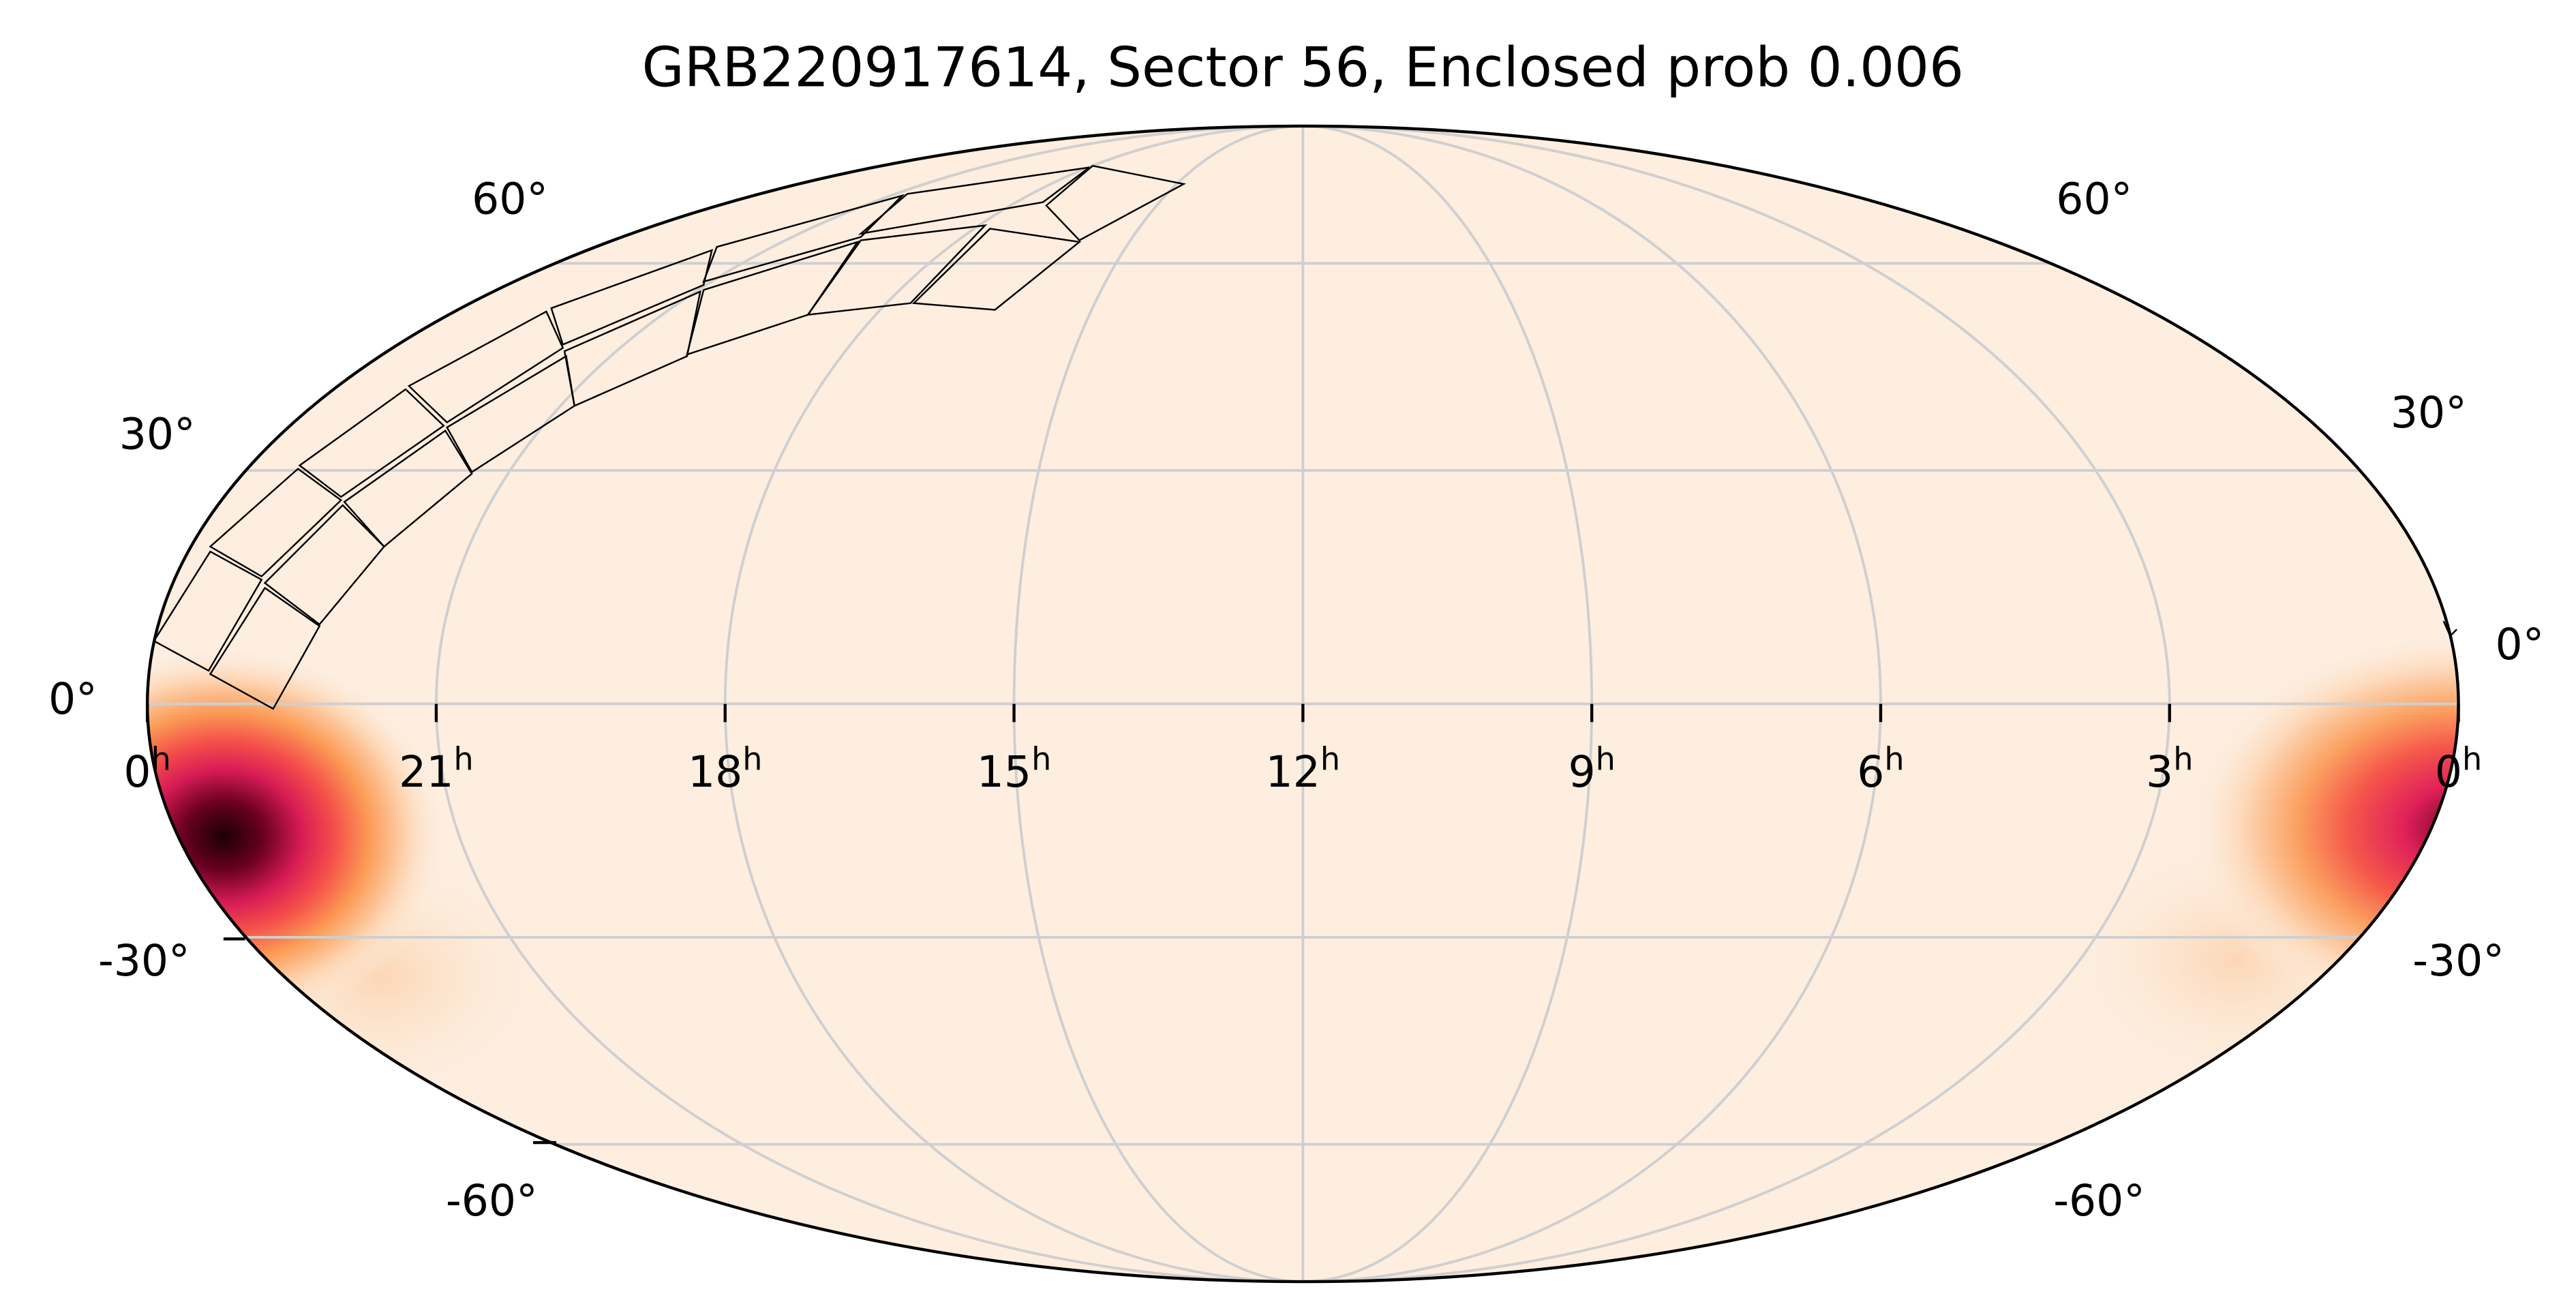  I want to click on x-tick-label: 21h, so click(436, 769).